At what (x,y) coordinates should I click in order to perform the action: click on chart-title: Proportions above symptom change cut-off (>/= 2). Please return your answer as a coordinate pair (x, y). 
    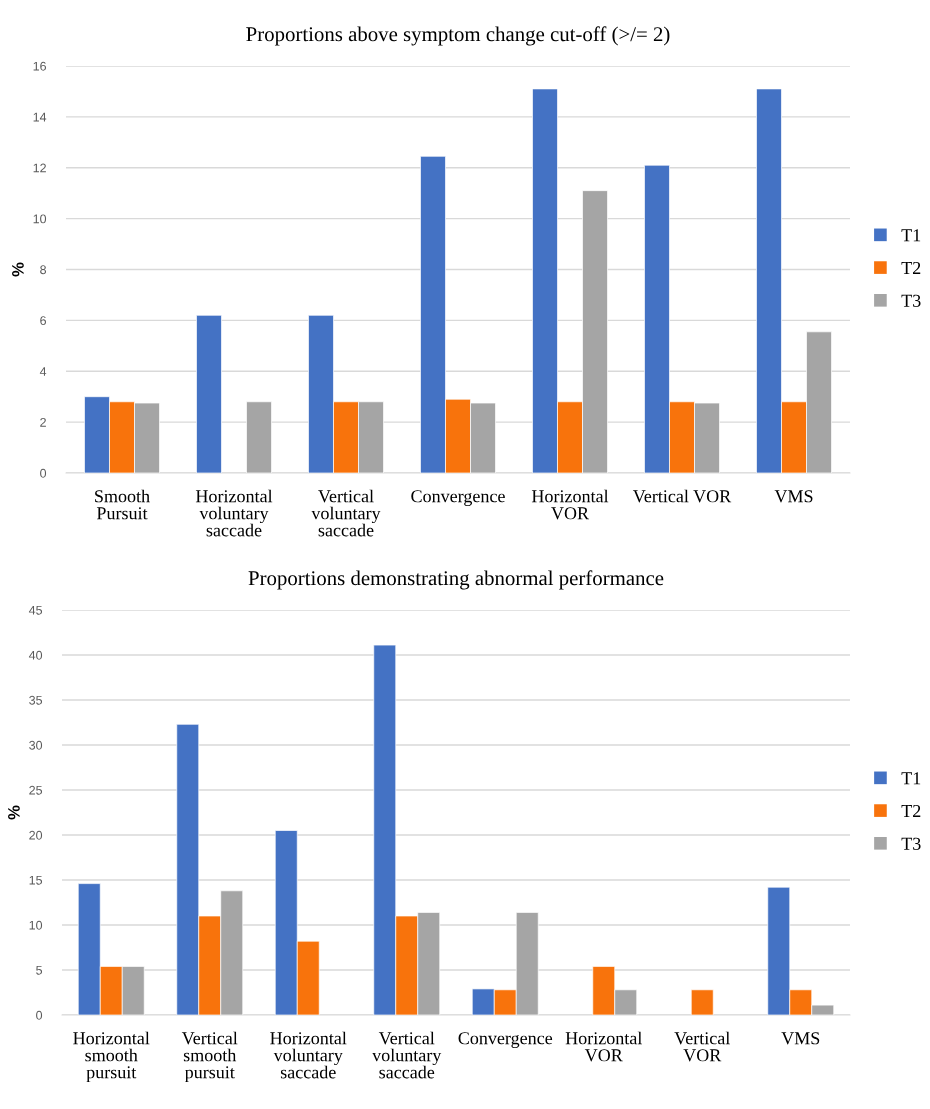
    Looking at the image, I should click on (458, 36).